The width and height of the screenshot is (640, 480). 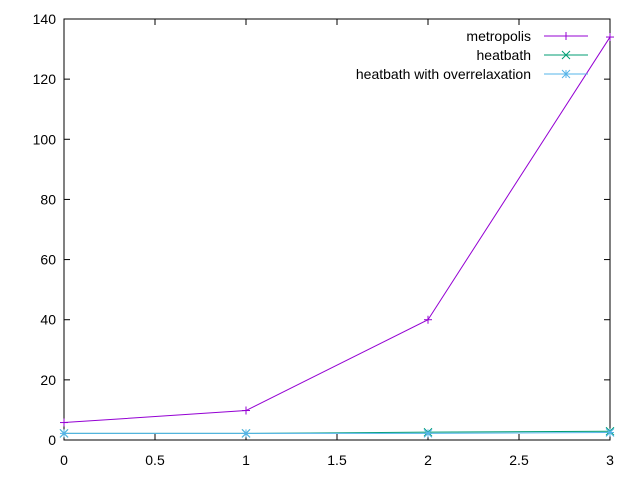 What do you see at coordinates (155, 460) in the screenshot?
I see `x-tick-label: 0.5` at bounding box center [155, 460].